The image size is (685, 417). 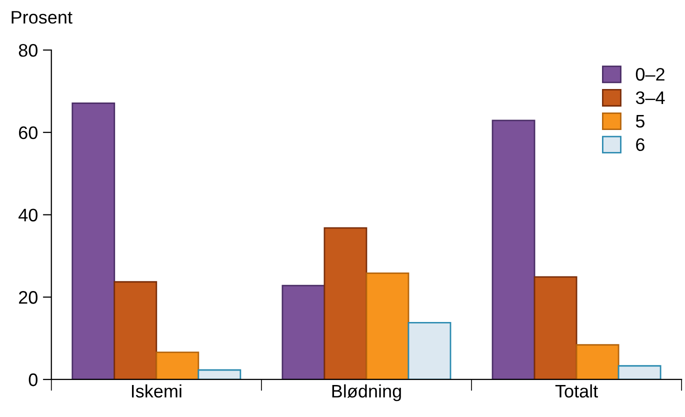 I want to click on legend-label: 3–4, so click(x=650, y=97).